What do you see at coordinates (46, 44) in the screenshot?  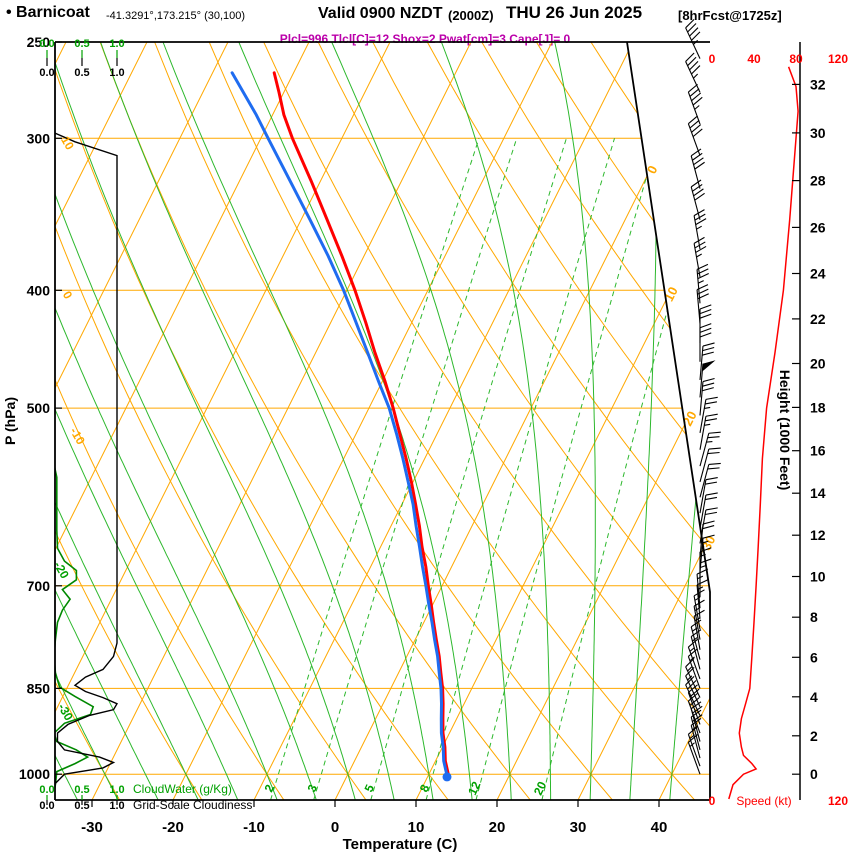 I see `cloudwater-scale-label-top: 0.0` at bounding box center [46, 44].